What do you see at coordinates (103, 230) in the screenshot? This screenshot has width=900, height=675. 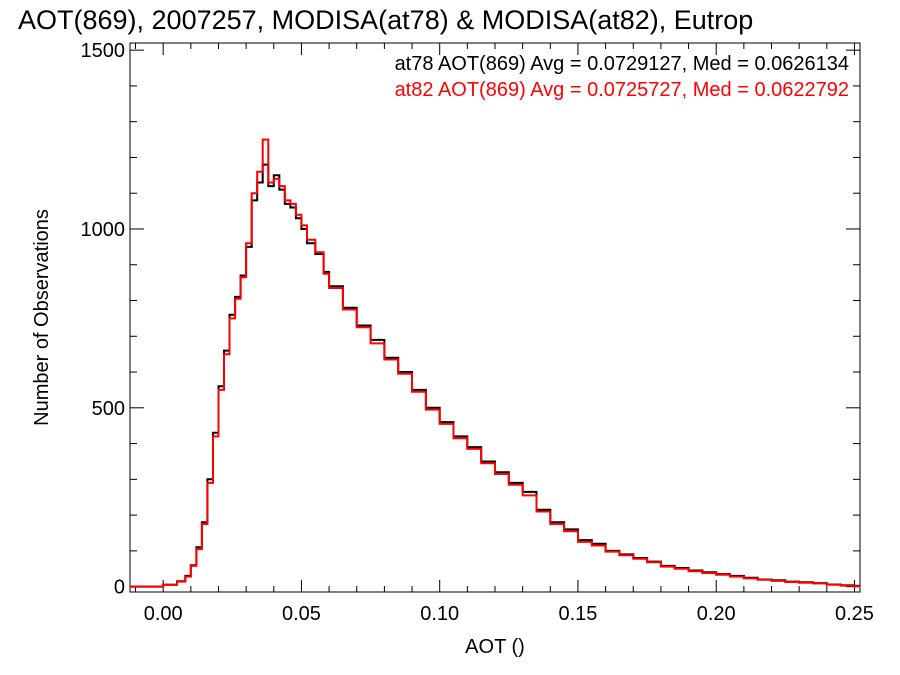 I see `y-tick-label: 1000` at bounding box center [103, 230].